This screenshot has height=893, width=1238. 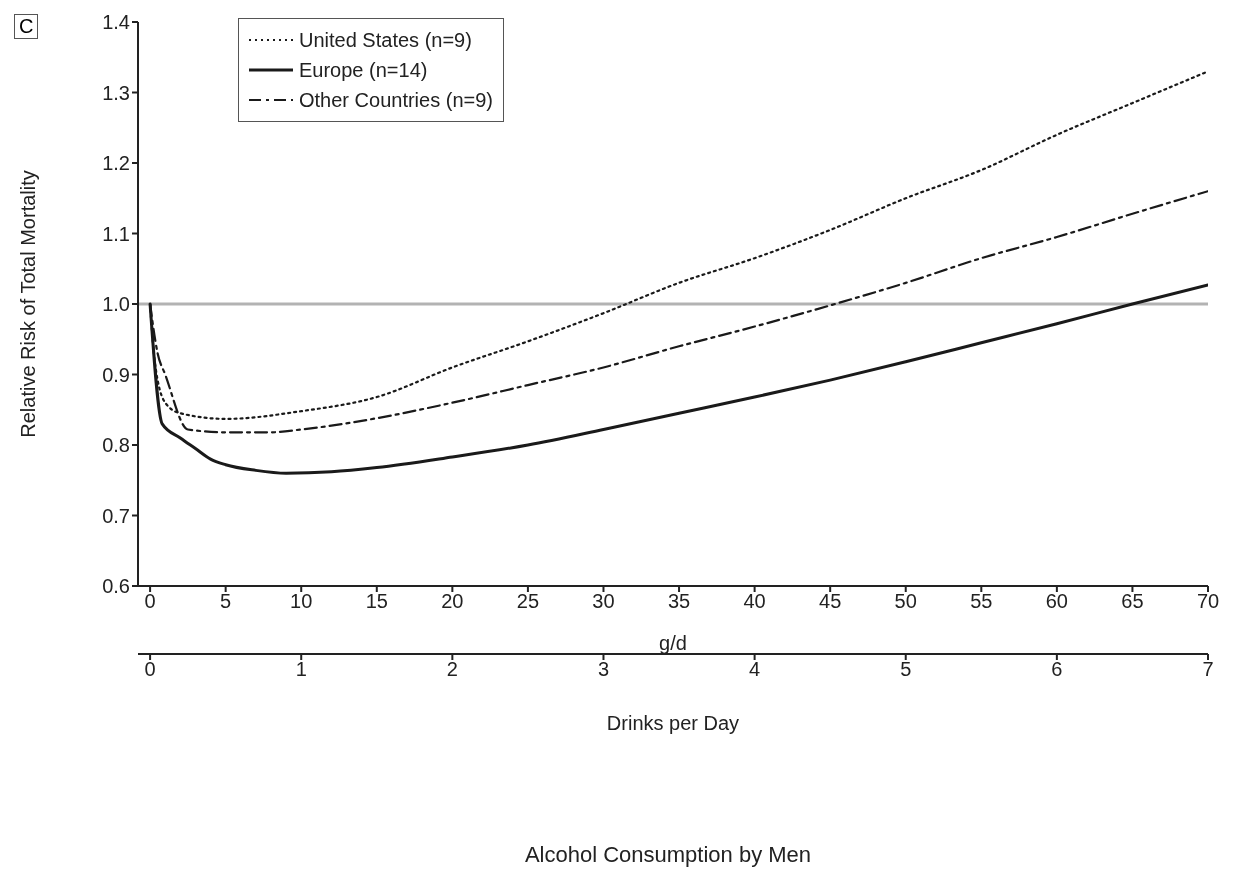 I want to click on x-axis-title: g/d, so click(x=673, y=643).